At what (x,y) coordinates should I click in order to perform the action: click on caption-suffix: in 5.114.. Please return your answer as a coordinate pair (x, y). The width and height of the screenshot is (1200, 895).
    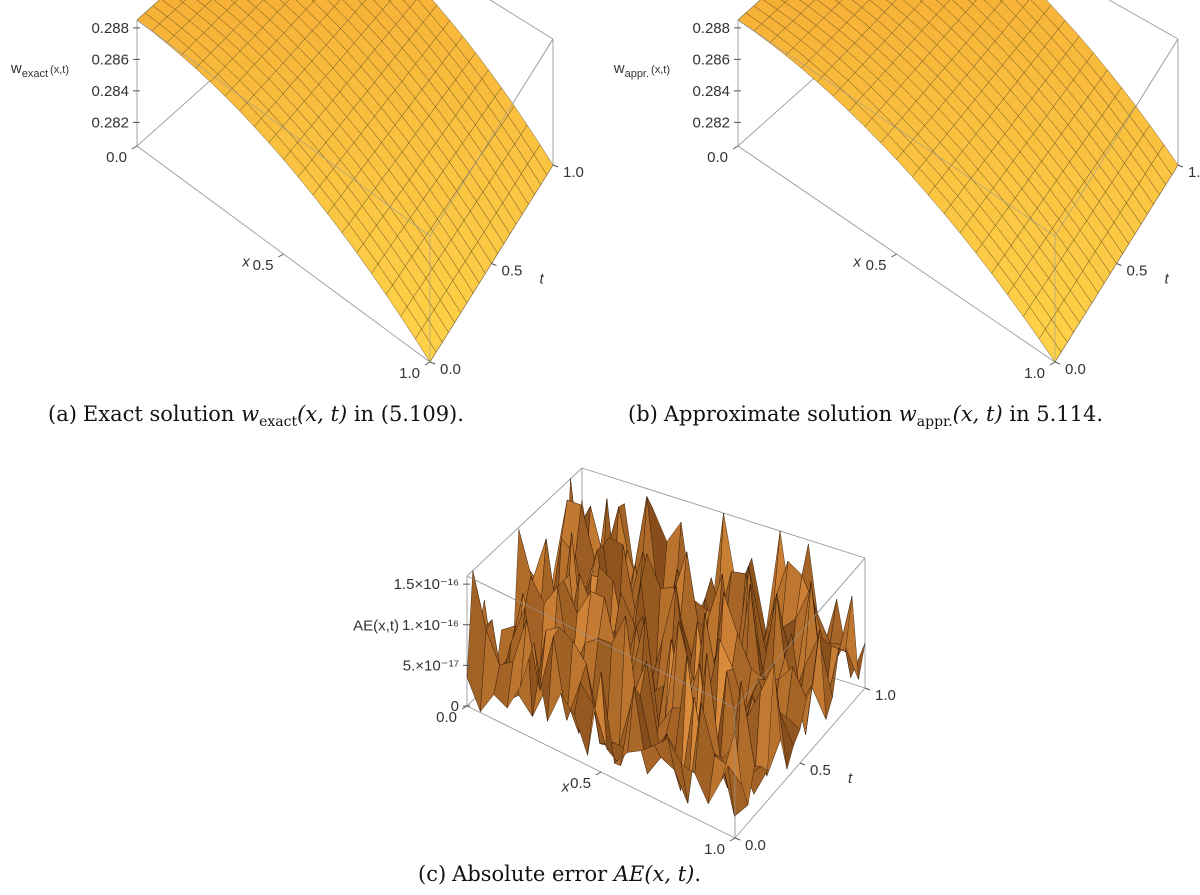
    Looking at the image, I should click on (1053, 414).